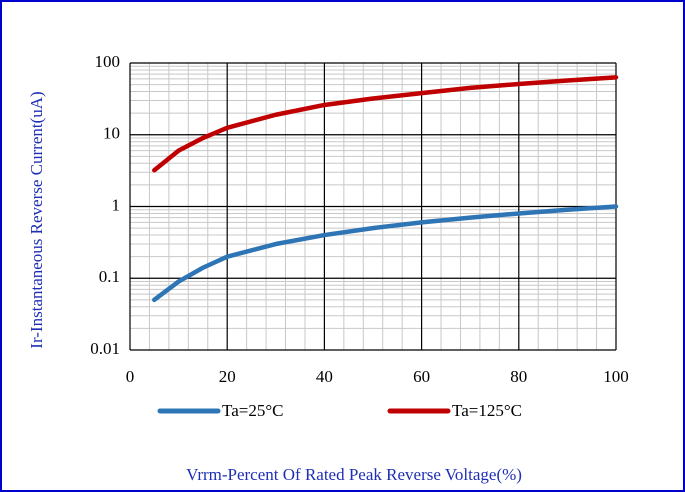 The image size is (685, 492). Describe the element at coordinates (111, 133) in the screenshot. I see `y-tick-label: 10` at that location.